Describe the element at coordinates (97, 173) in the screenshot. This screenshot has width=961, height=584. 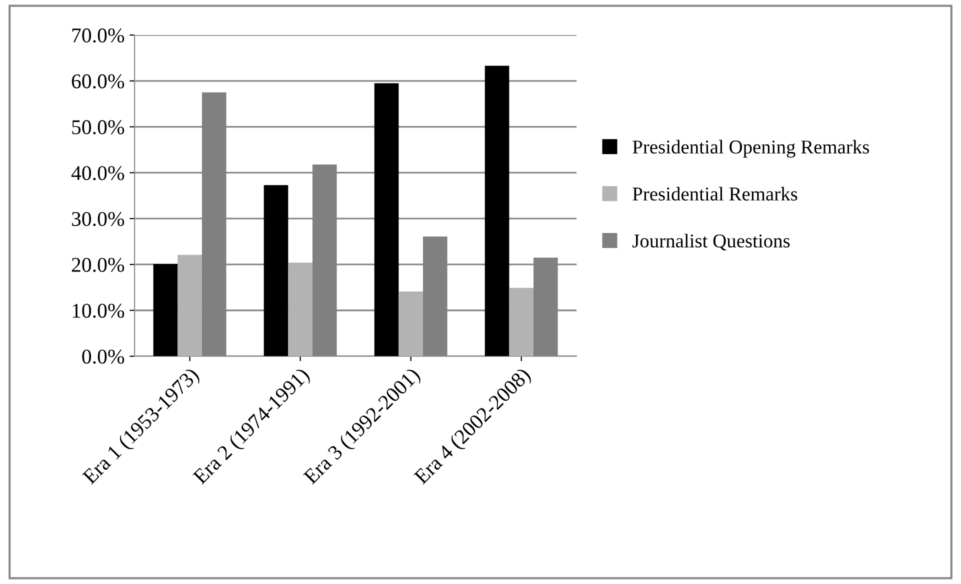
I see `y-tick-label: 40.0%` at that location.